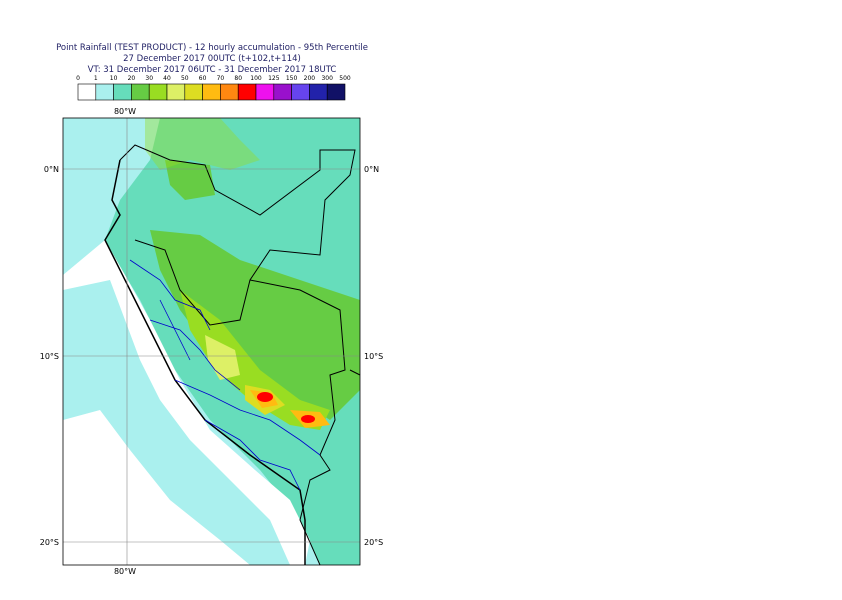 The image size is (842, 600). What do you see at coordinates (185, 78) in the screenshot?
I see `legend-label: 50` at bounding box center [185, 78].